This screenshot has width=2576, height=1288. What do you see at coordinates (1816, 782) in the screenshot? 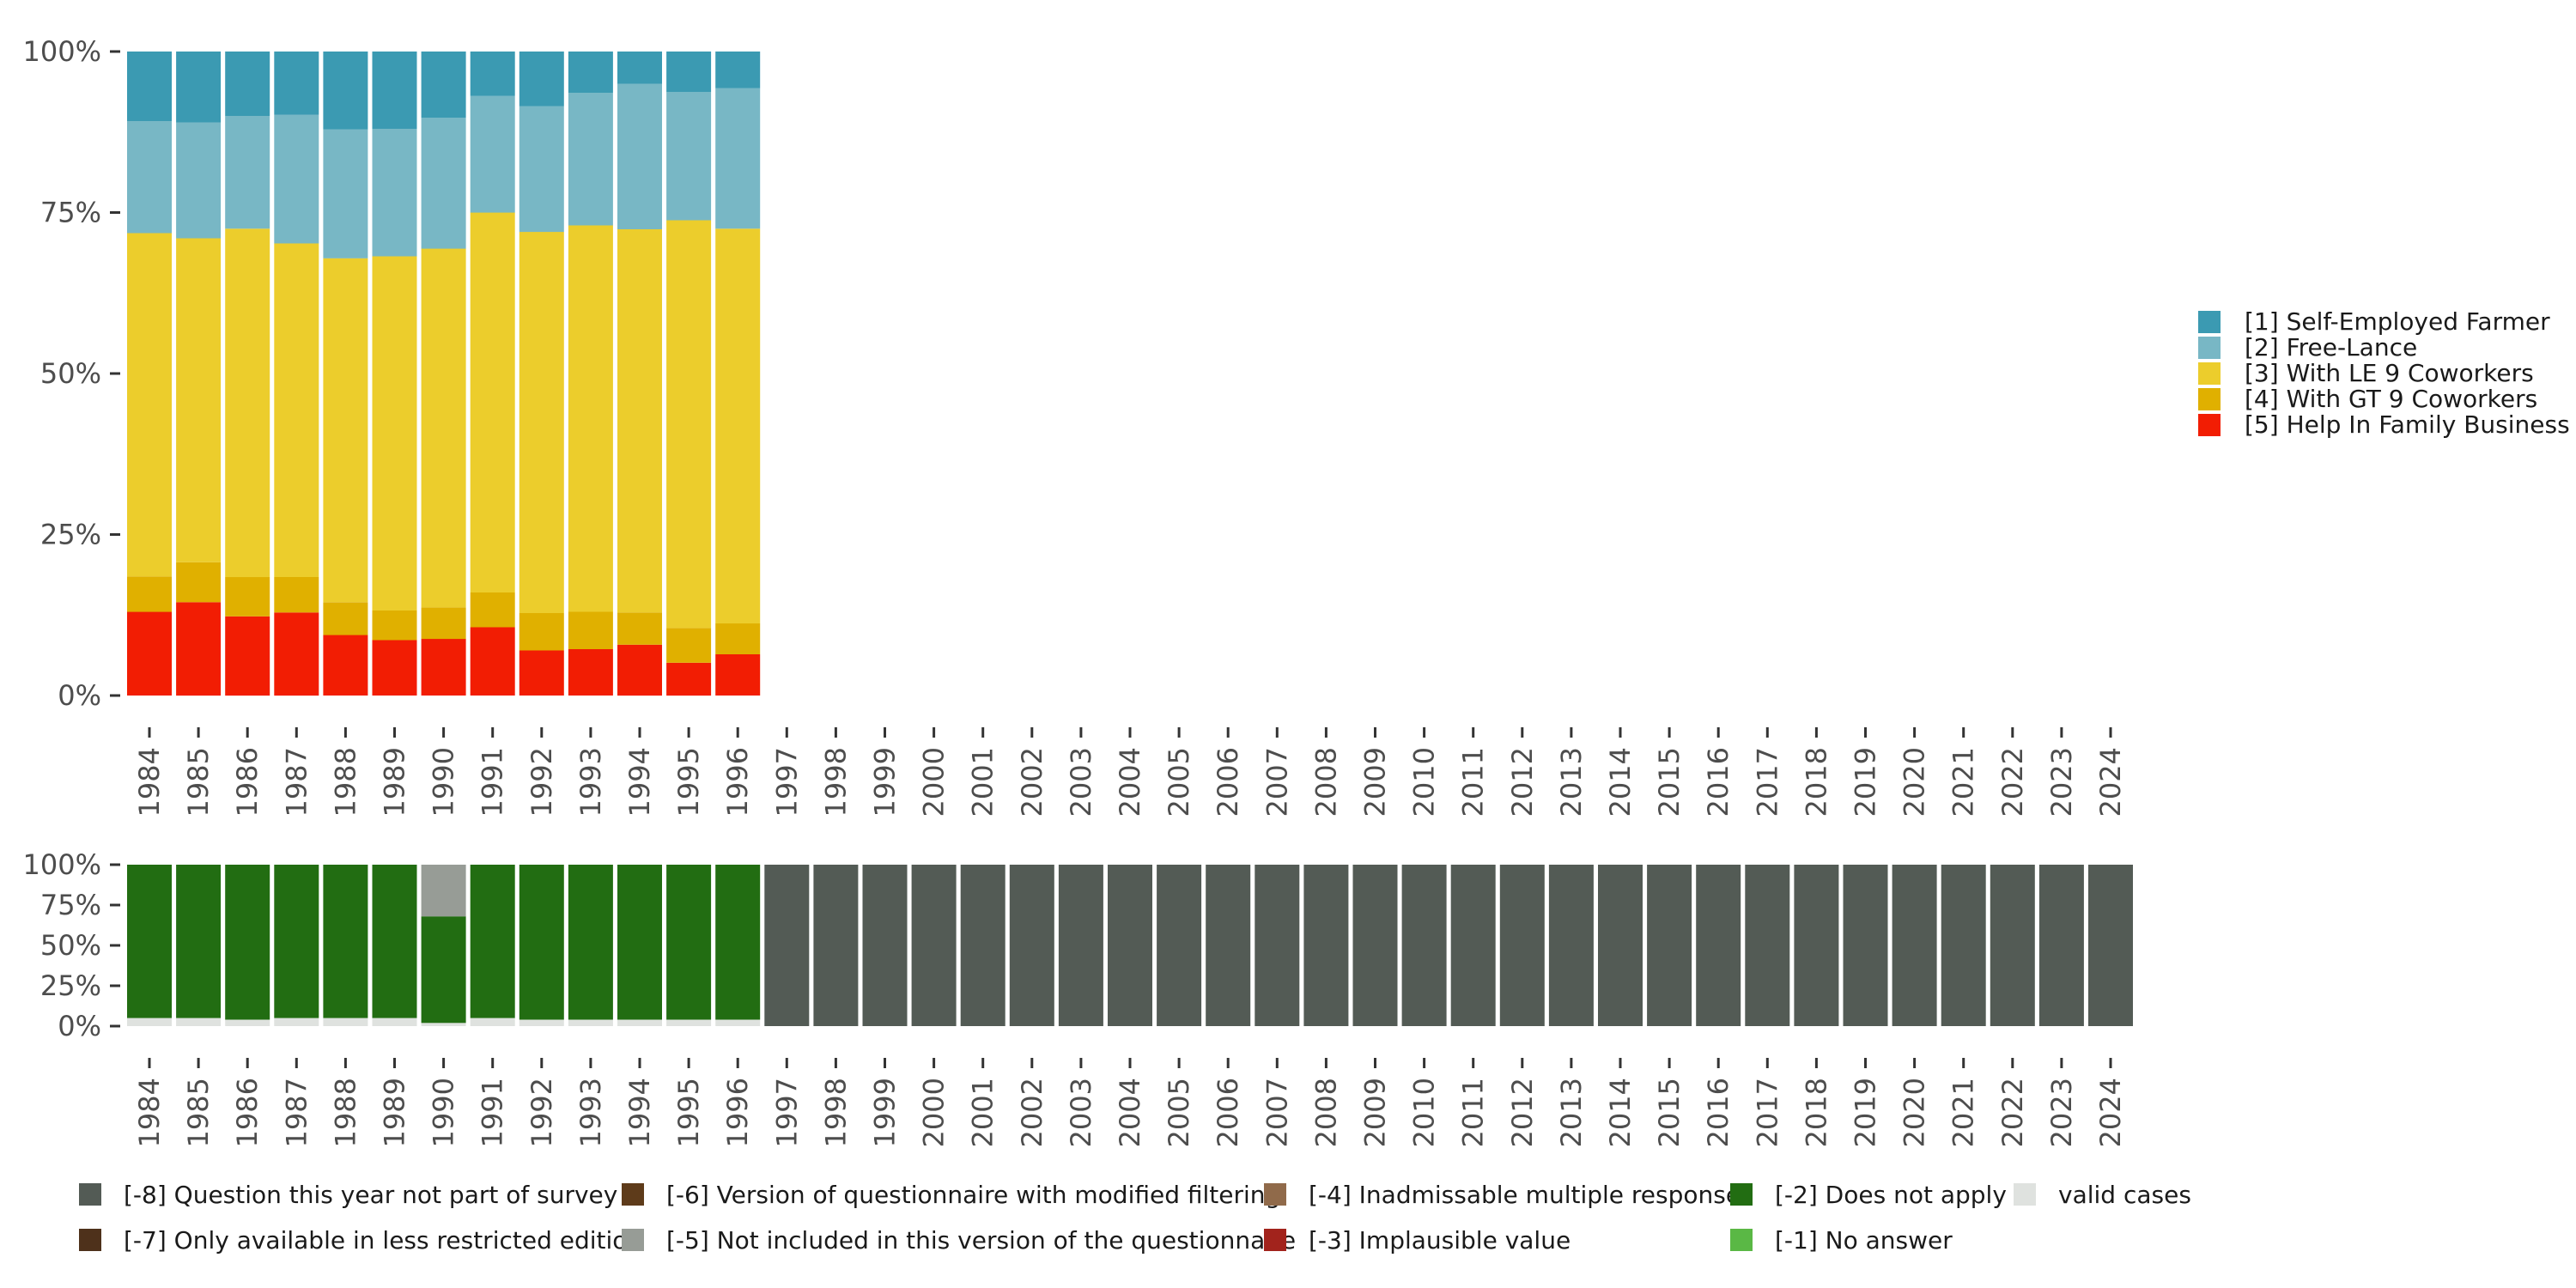
I see `x-tick-label: 2018` at bounding box center [1816, 782].